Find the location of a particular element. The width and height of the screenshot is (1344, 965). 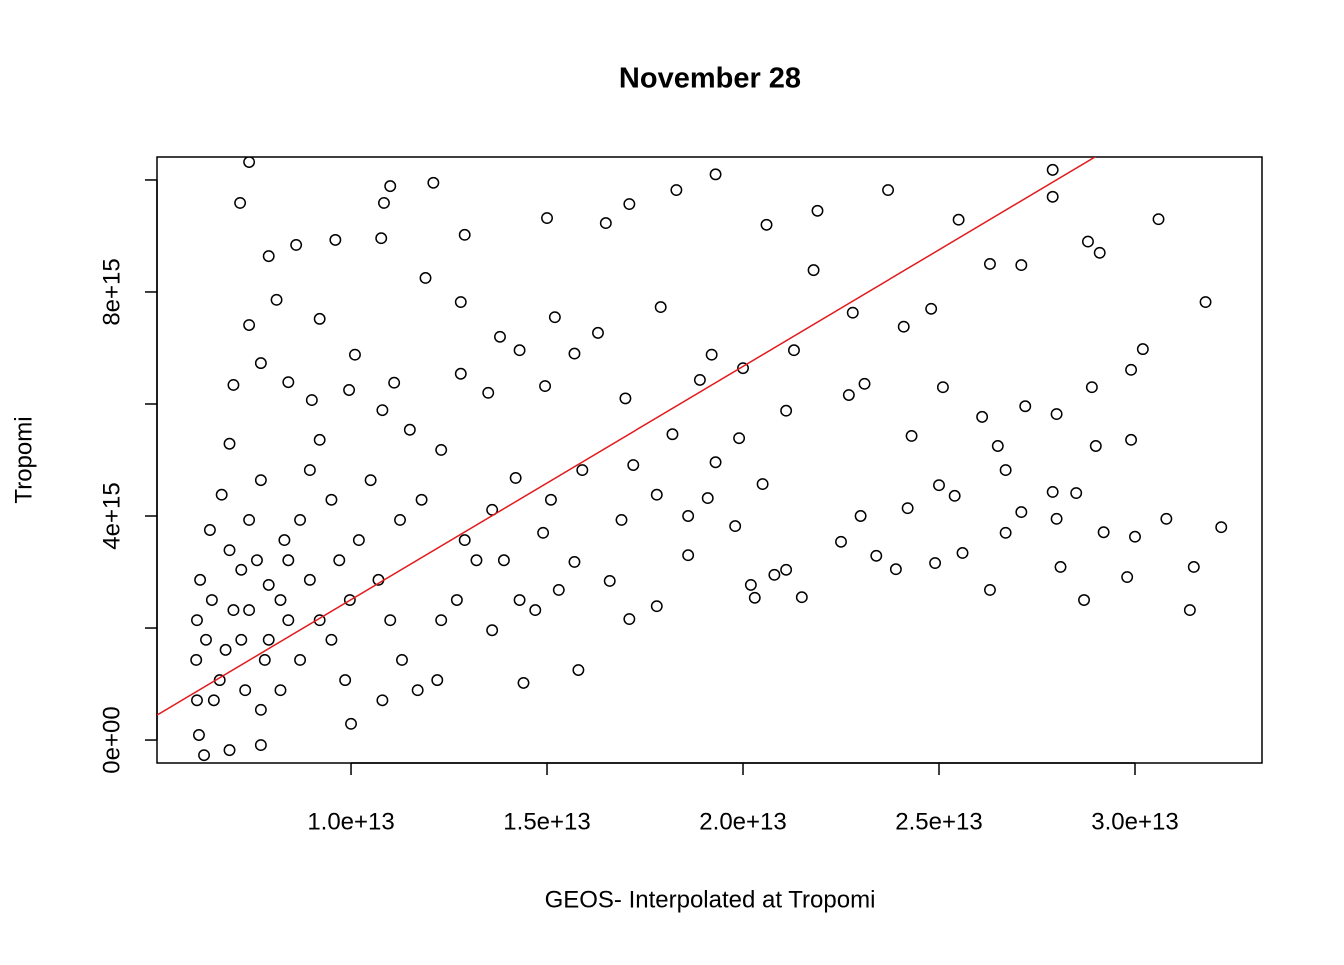

x-tick-label: 2.5e+13 is located at coordinates (938, 821).